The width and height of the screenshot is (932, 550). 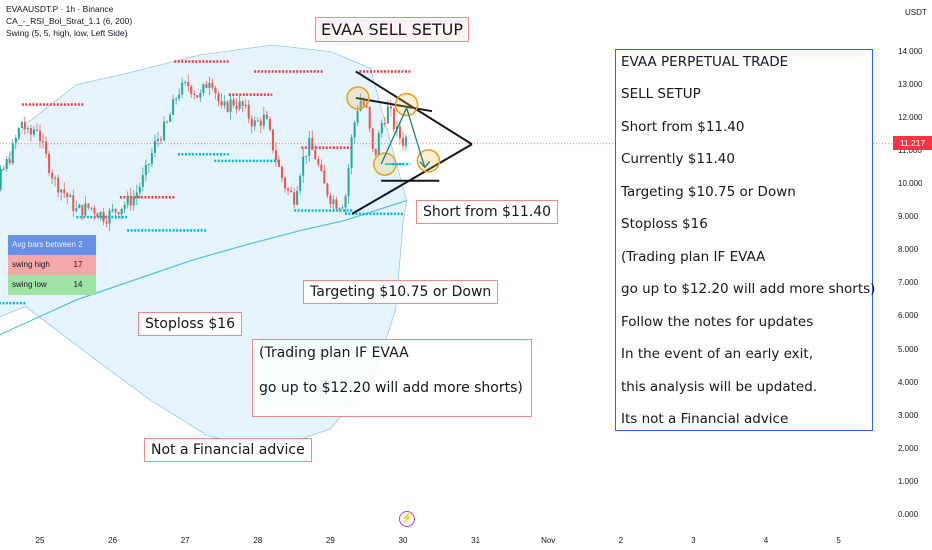 What do you see at coordinates (678, 159) in the screenshot?
I see `notes-line: Currently $11.40` at bounding box center [678, 159].